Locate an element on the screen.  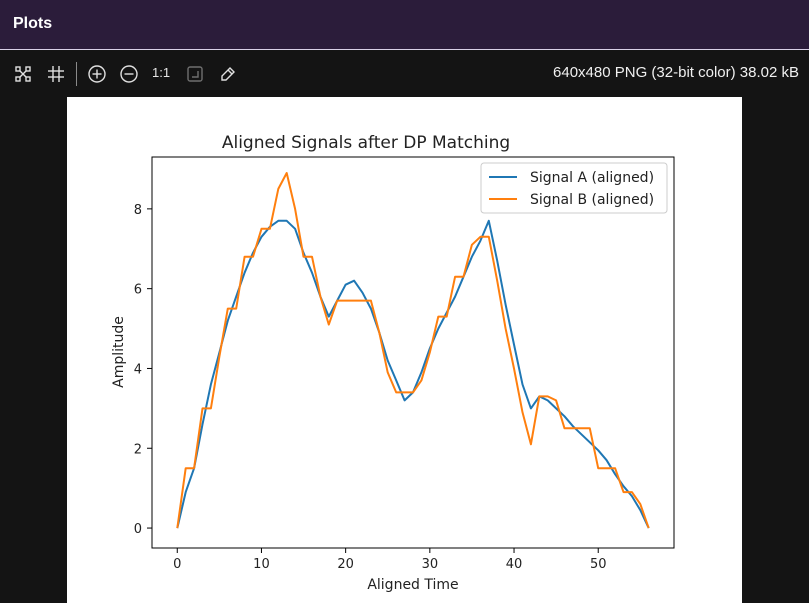
x-tick-label: 50 is located at coordinates (598, 564).